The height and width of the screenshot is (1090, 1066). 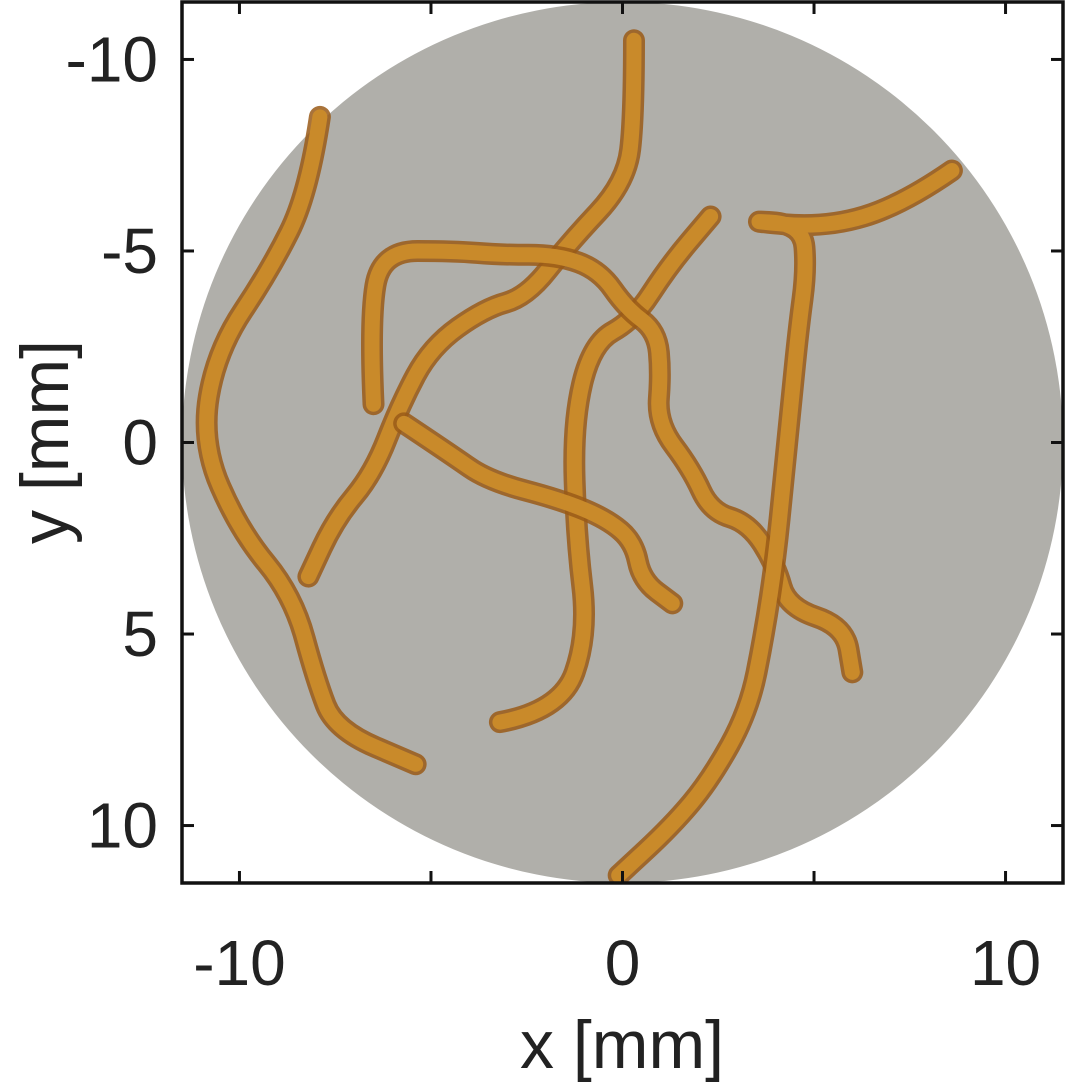 What do you see at coordinates (129, 251) in the screenshot?
I see `y-tick-label: -5` at bounding box center [129, 251].